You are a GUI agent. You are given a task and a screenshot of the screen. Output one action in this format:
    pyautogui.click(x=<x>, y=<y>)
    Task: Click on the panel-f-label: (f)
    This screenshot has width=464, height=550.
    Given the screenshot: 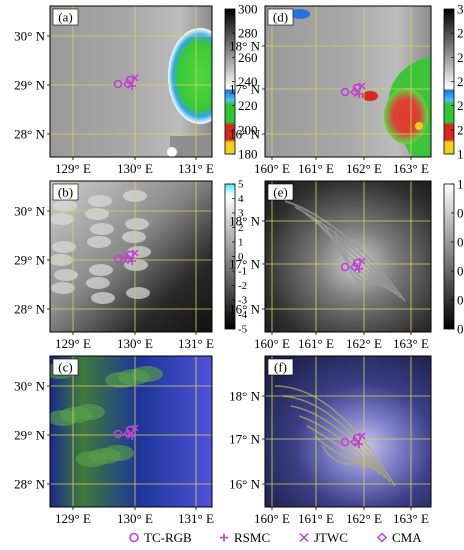 What is the action you would take?
    pyautogui.click(x=280, y=367)
    